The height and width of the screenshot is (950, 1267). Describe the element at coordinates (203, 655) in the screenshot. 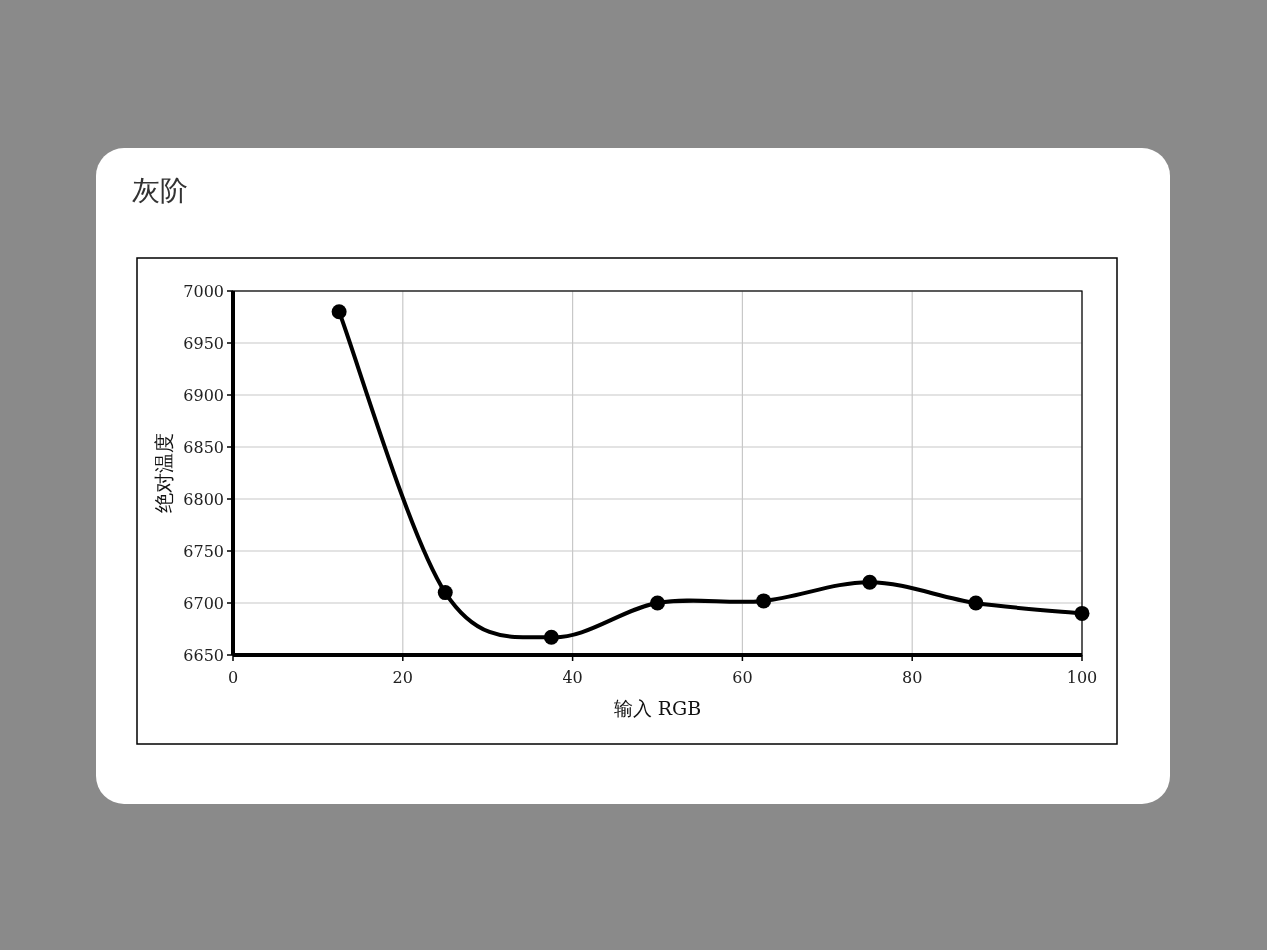

I see `y-tick-label: 6650` at that location.